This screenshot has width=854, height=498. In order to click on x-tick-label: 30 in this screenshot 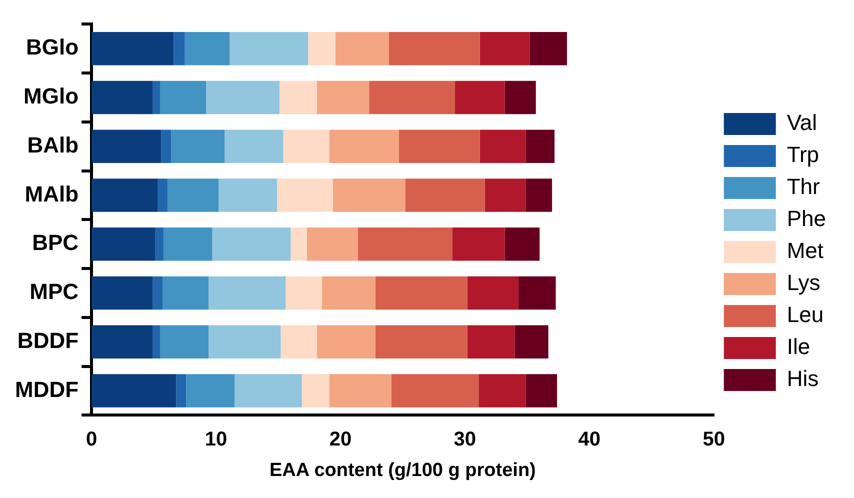, I will do `click(465, 439)`.